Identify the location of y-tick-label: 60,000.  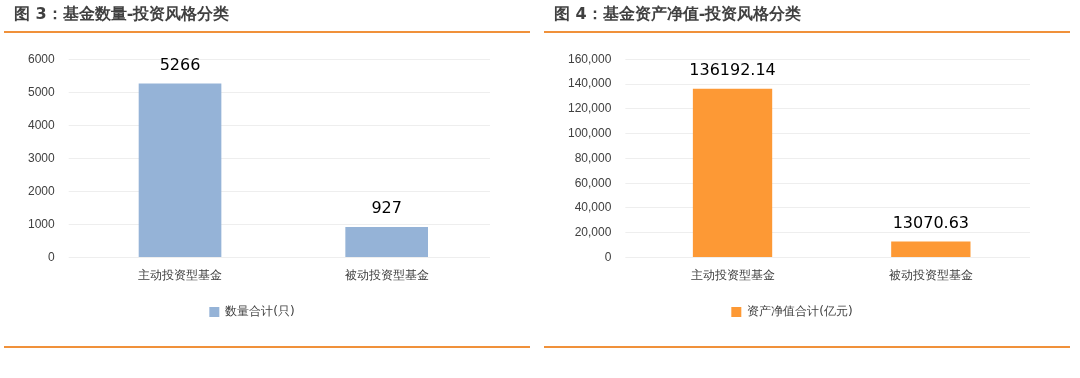
(593, 182).